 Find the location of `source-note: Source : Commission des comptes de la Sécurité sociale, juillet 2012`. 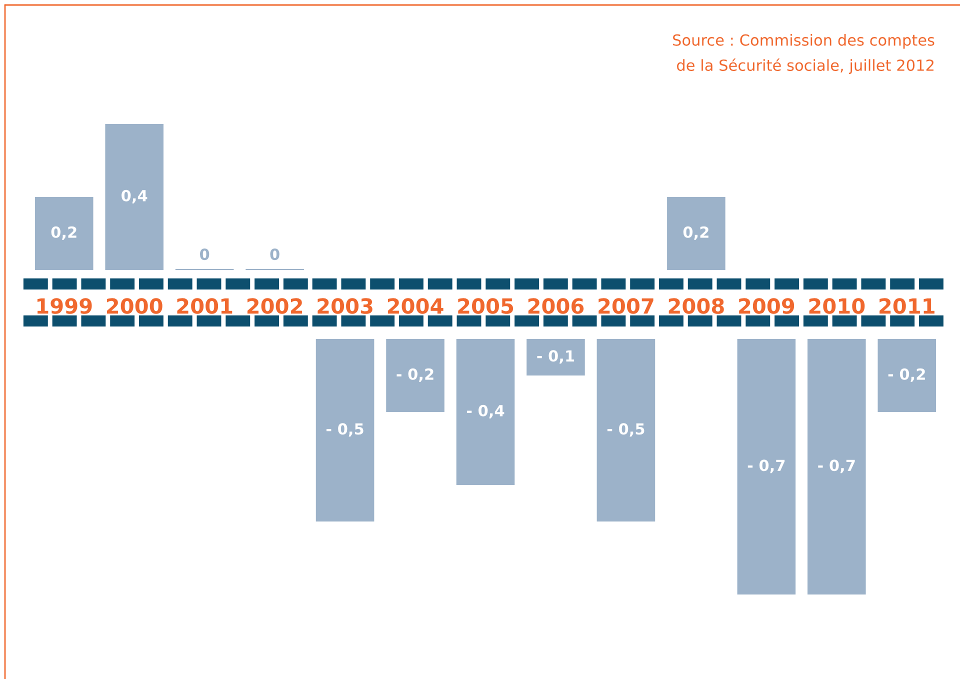

source-note: Source : Commission des comptes de la Sécurité sociale, juillet 2012 is located at coordinates (803, 54).